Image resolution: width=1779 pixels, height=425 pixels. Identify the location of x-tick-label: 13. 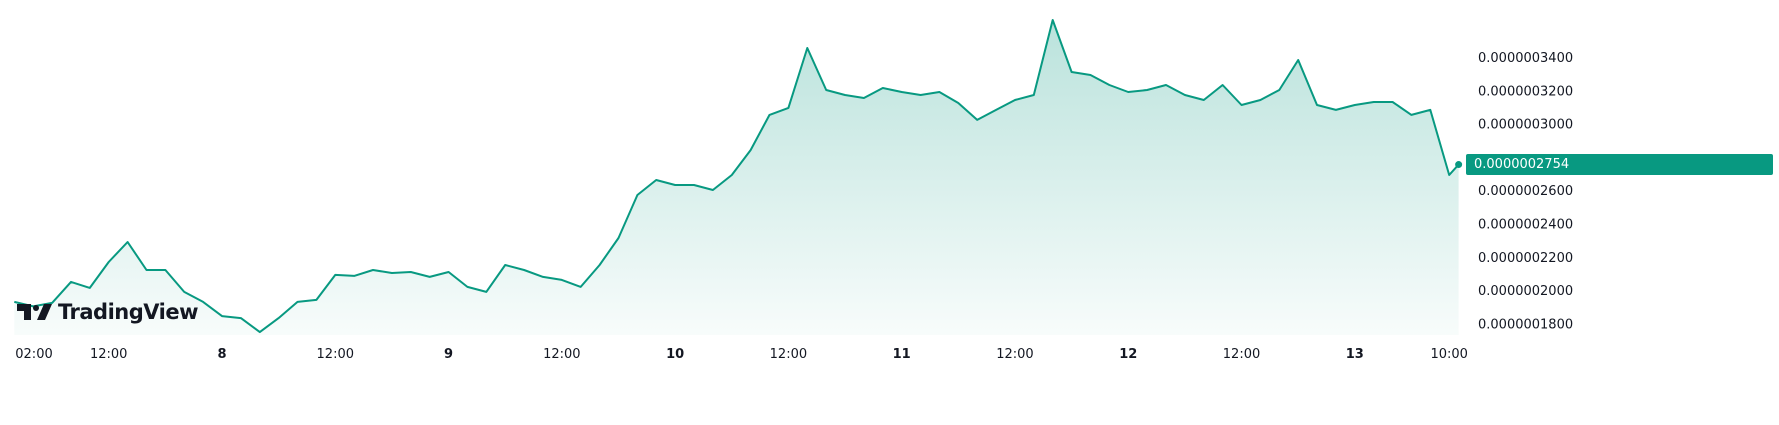
(1355, 354).